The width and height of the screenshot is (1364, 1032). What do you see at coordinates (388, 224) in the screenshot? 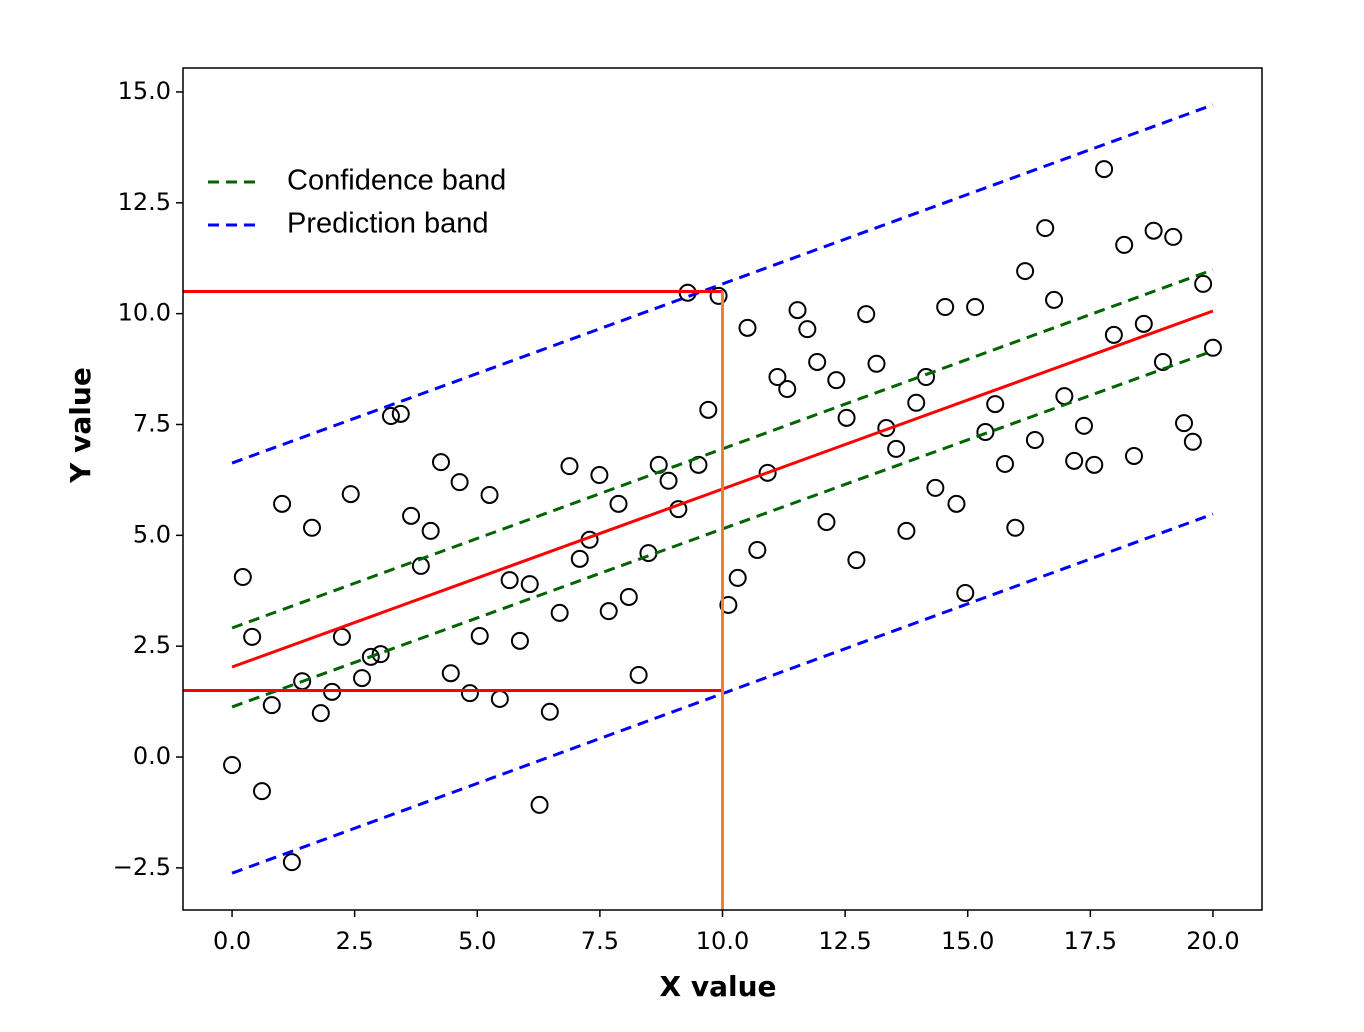
I see `legend-label: Prediction band` at bounding box center [388, 224].